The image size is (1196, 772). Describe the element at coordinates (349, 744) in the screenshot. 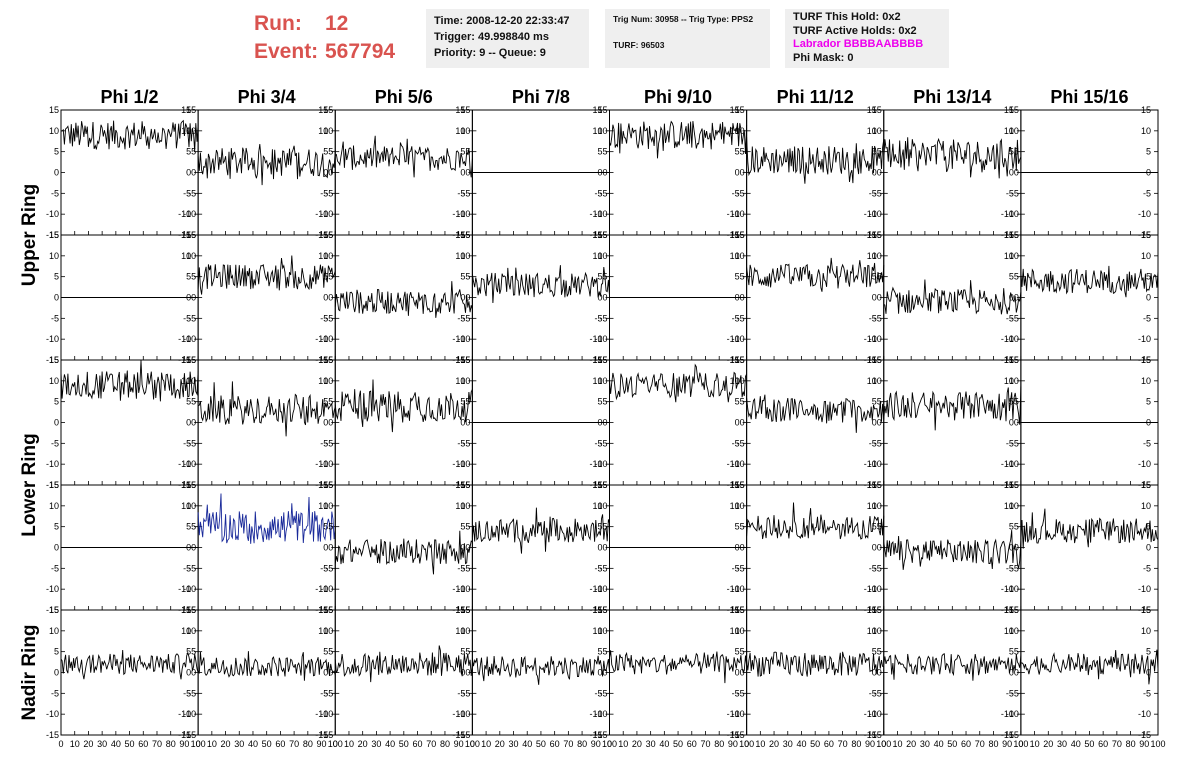

I see `x-tick-label: 10` at that location.